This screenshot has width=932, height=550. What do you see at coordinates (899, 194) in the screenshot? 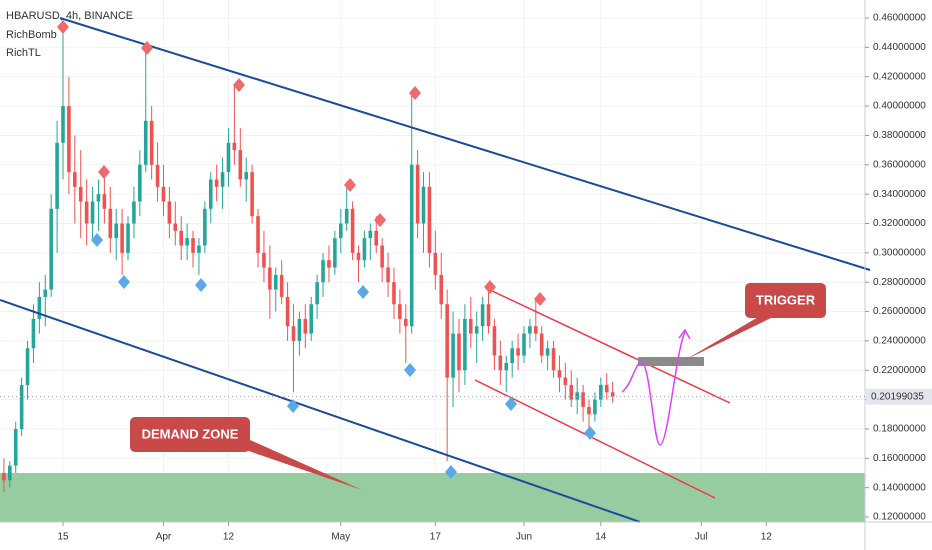
I see `y-tick-label: 0.34000000` at bounding box center [899, 194].